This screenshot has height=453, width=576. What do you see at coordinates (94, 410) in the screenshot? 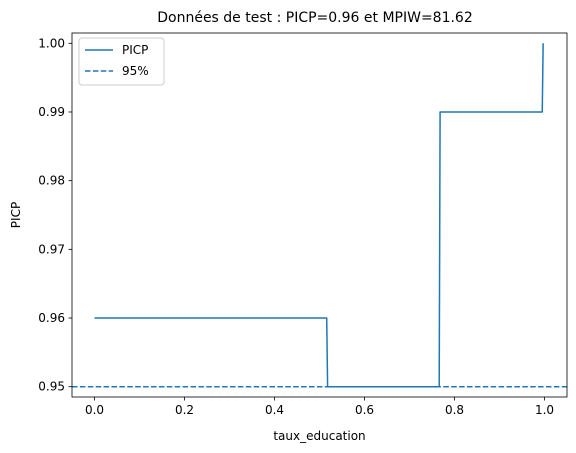
I see `x-tick-label: 0.0` at bounding box center [94, 410].